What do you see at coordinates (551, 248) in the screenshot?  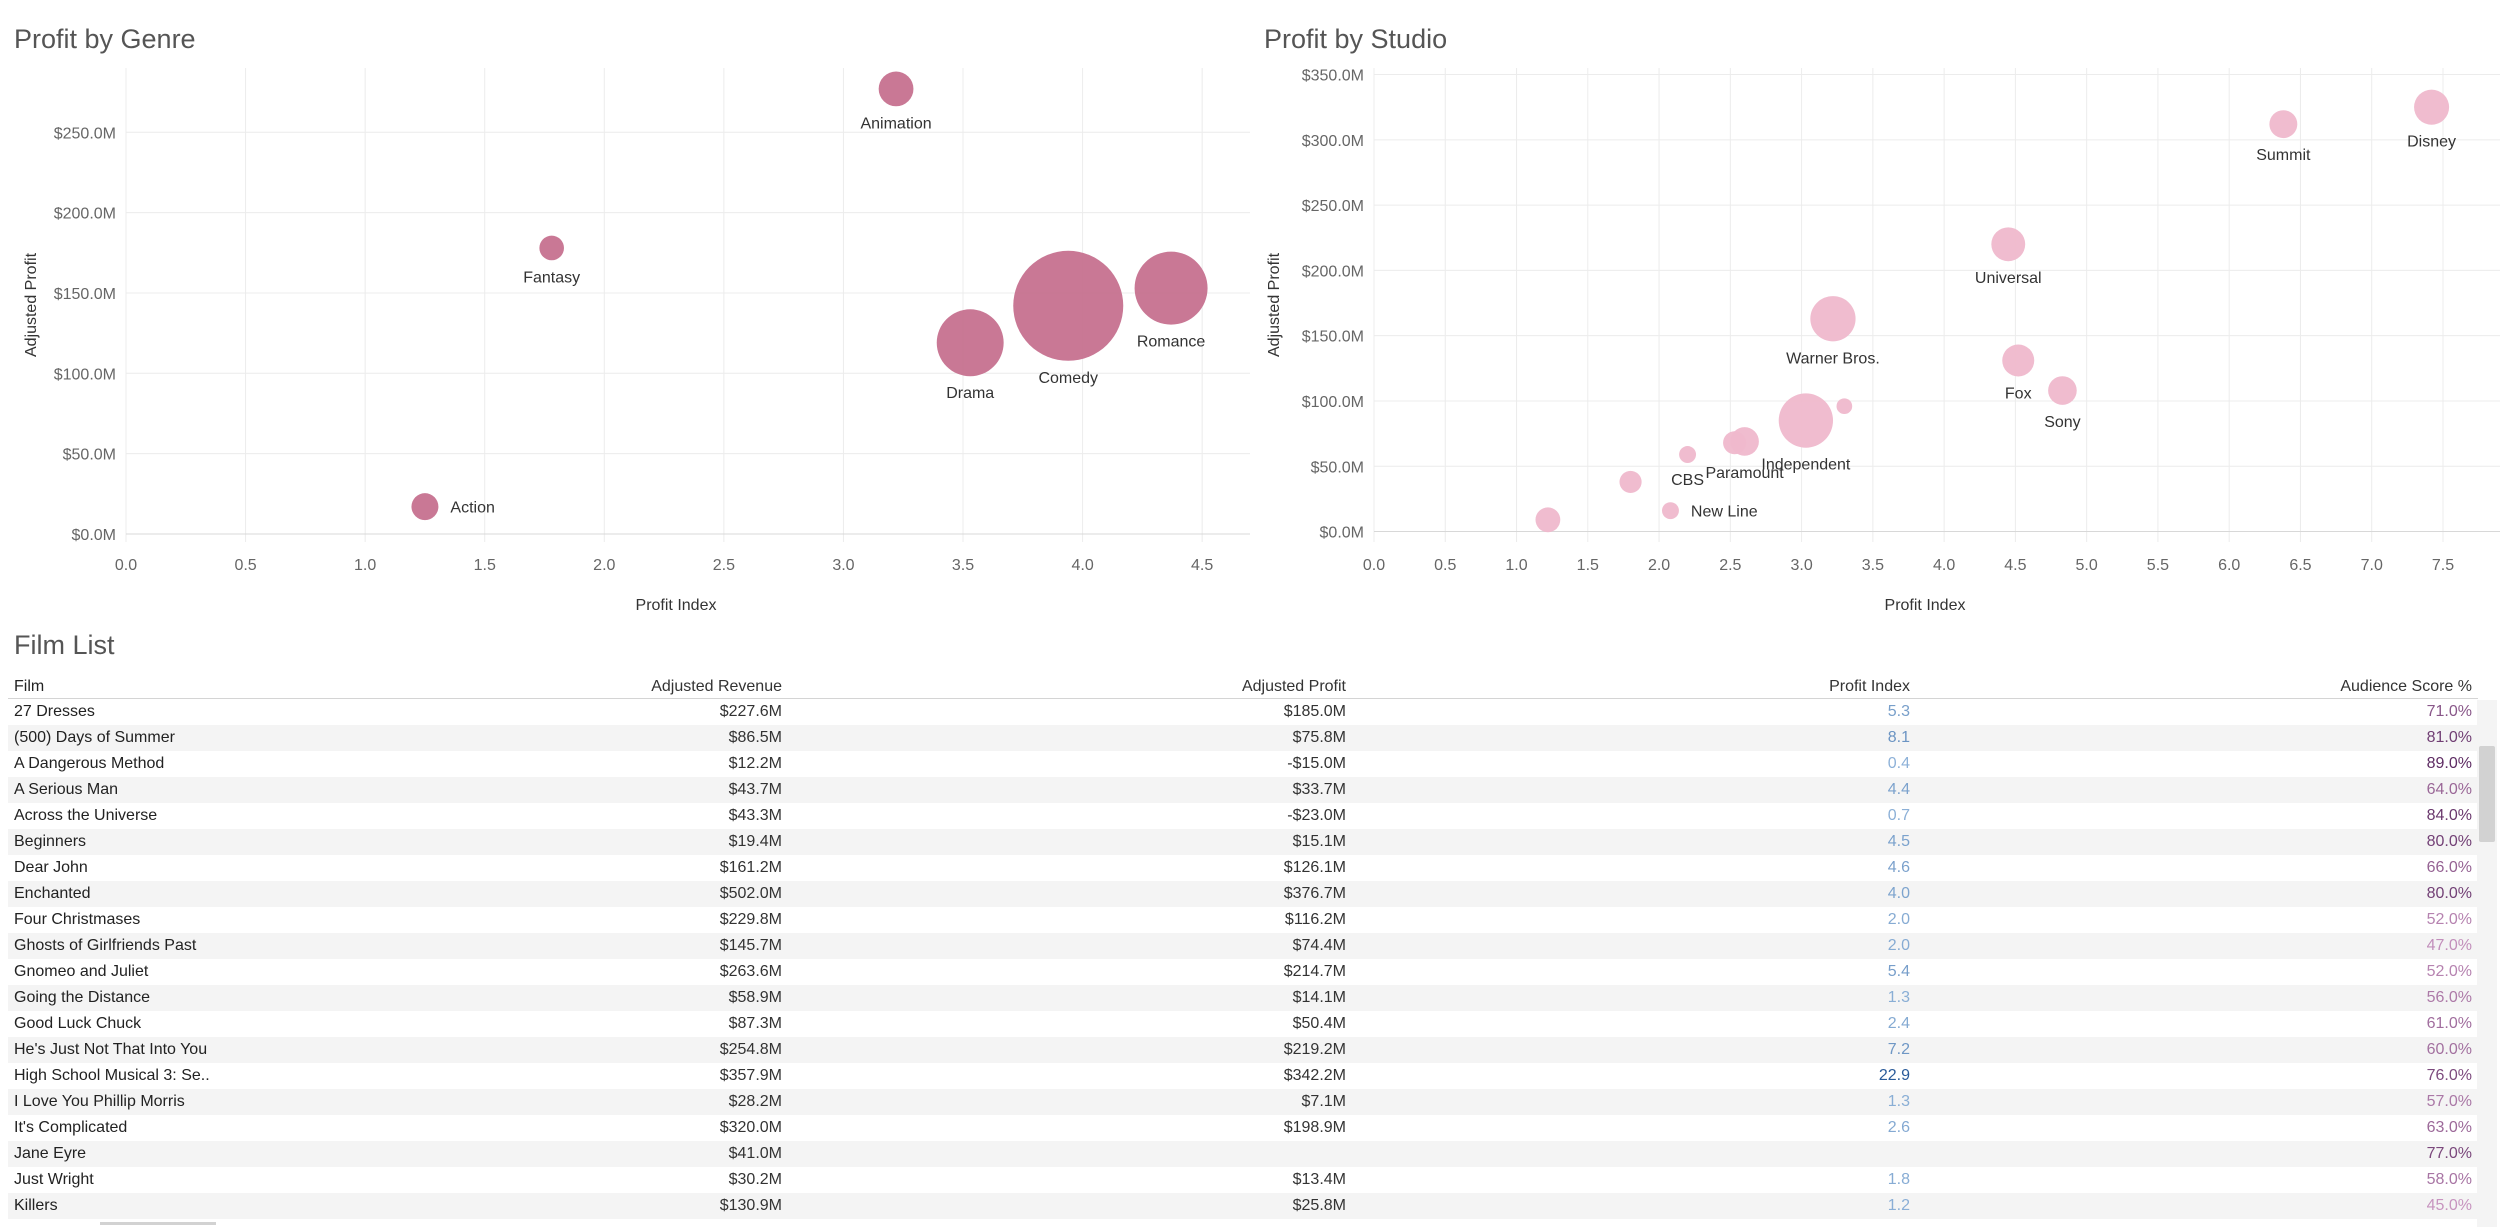 I see `bubble-fantasy` at bounding box center [551, 248].